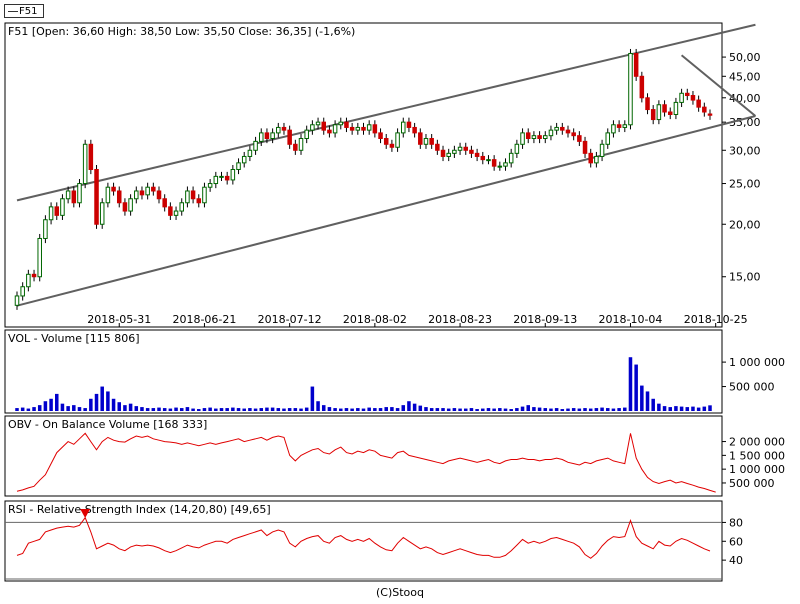 The height and width of the screenshot is (604, 800). I want to click on series-legend: F51, so click(24, 11).